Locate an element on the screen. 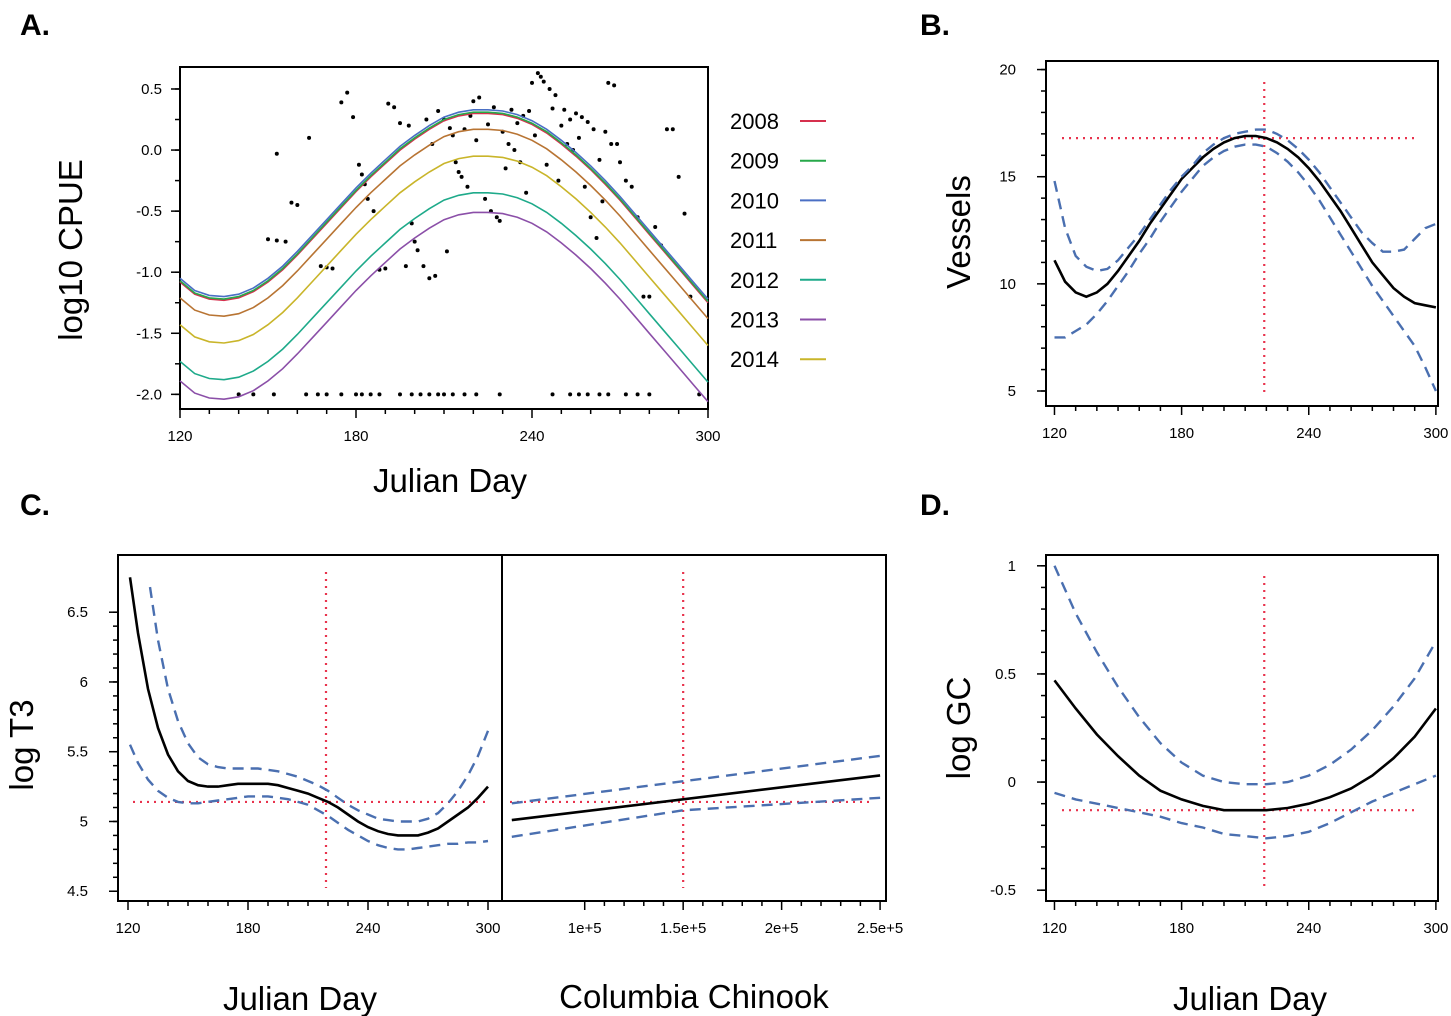 This screenshot has height=1016, width=1451. plot-area-c-chinook: 1e+5 1.5e+5 2e+5 2.5e+5 is located at coordinates (706, 754).